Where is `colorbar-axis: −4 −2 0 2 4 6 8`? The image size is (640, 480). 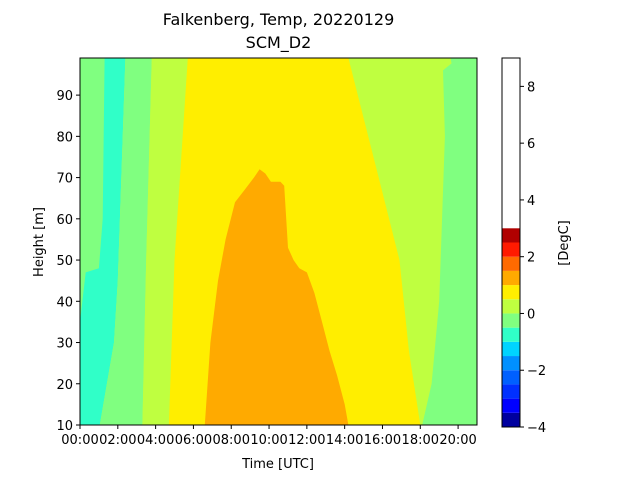
colorbar-axis: −4 −2 0 2 4 6 8 is located at coordinates (533, 258).